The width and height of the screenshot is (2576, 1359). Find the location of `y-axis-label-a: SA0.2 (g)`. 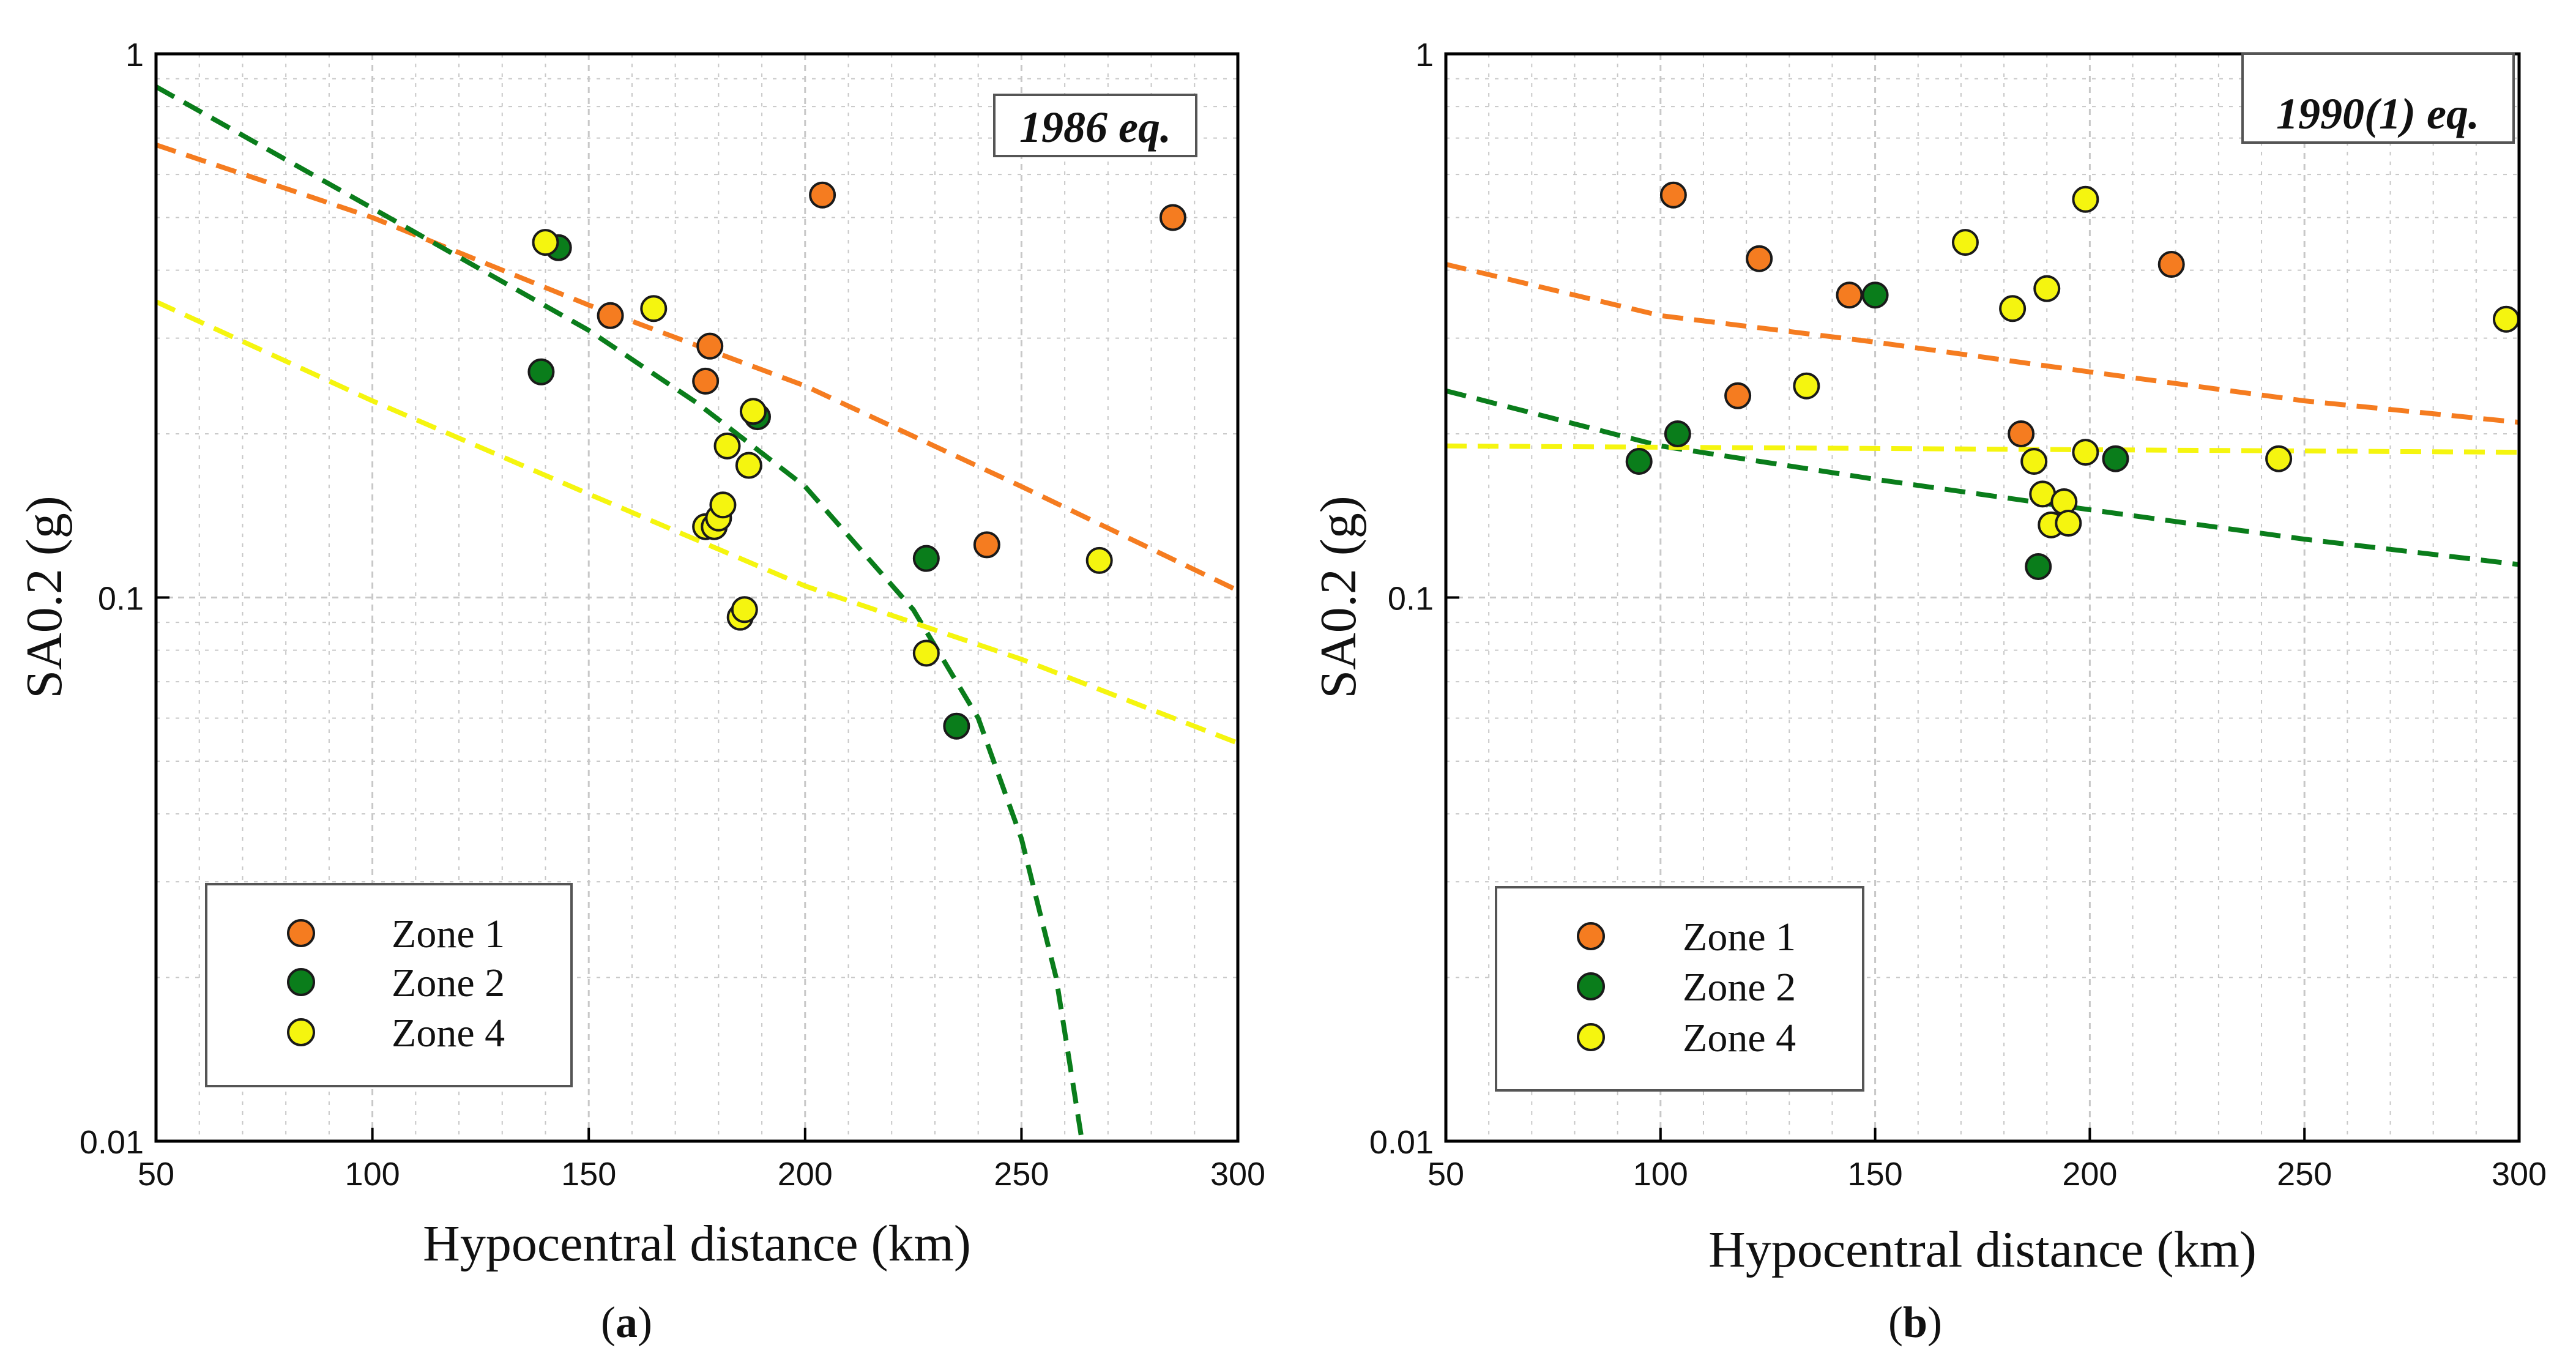

y-axis-label-a: SA0.2 (g) is located at coordinates (45, 597).